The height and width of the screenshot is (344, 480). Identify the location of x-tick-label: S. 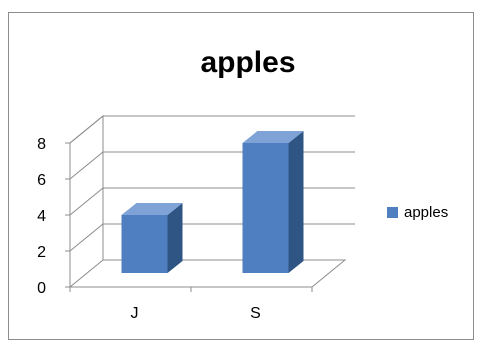
(255, 313).